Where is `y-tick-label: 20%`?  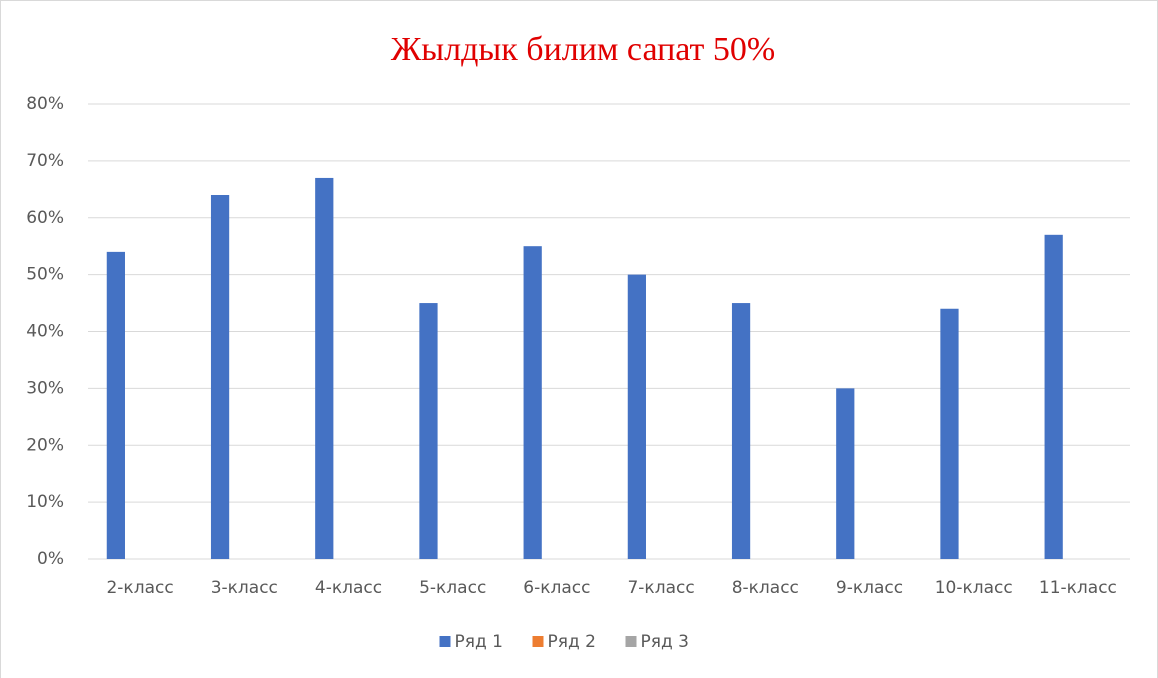 y-tick-label: 20% is located at coordinates (45, 445).